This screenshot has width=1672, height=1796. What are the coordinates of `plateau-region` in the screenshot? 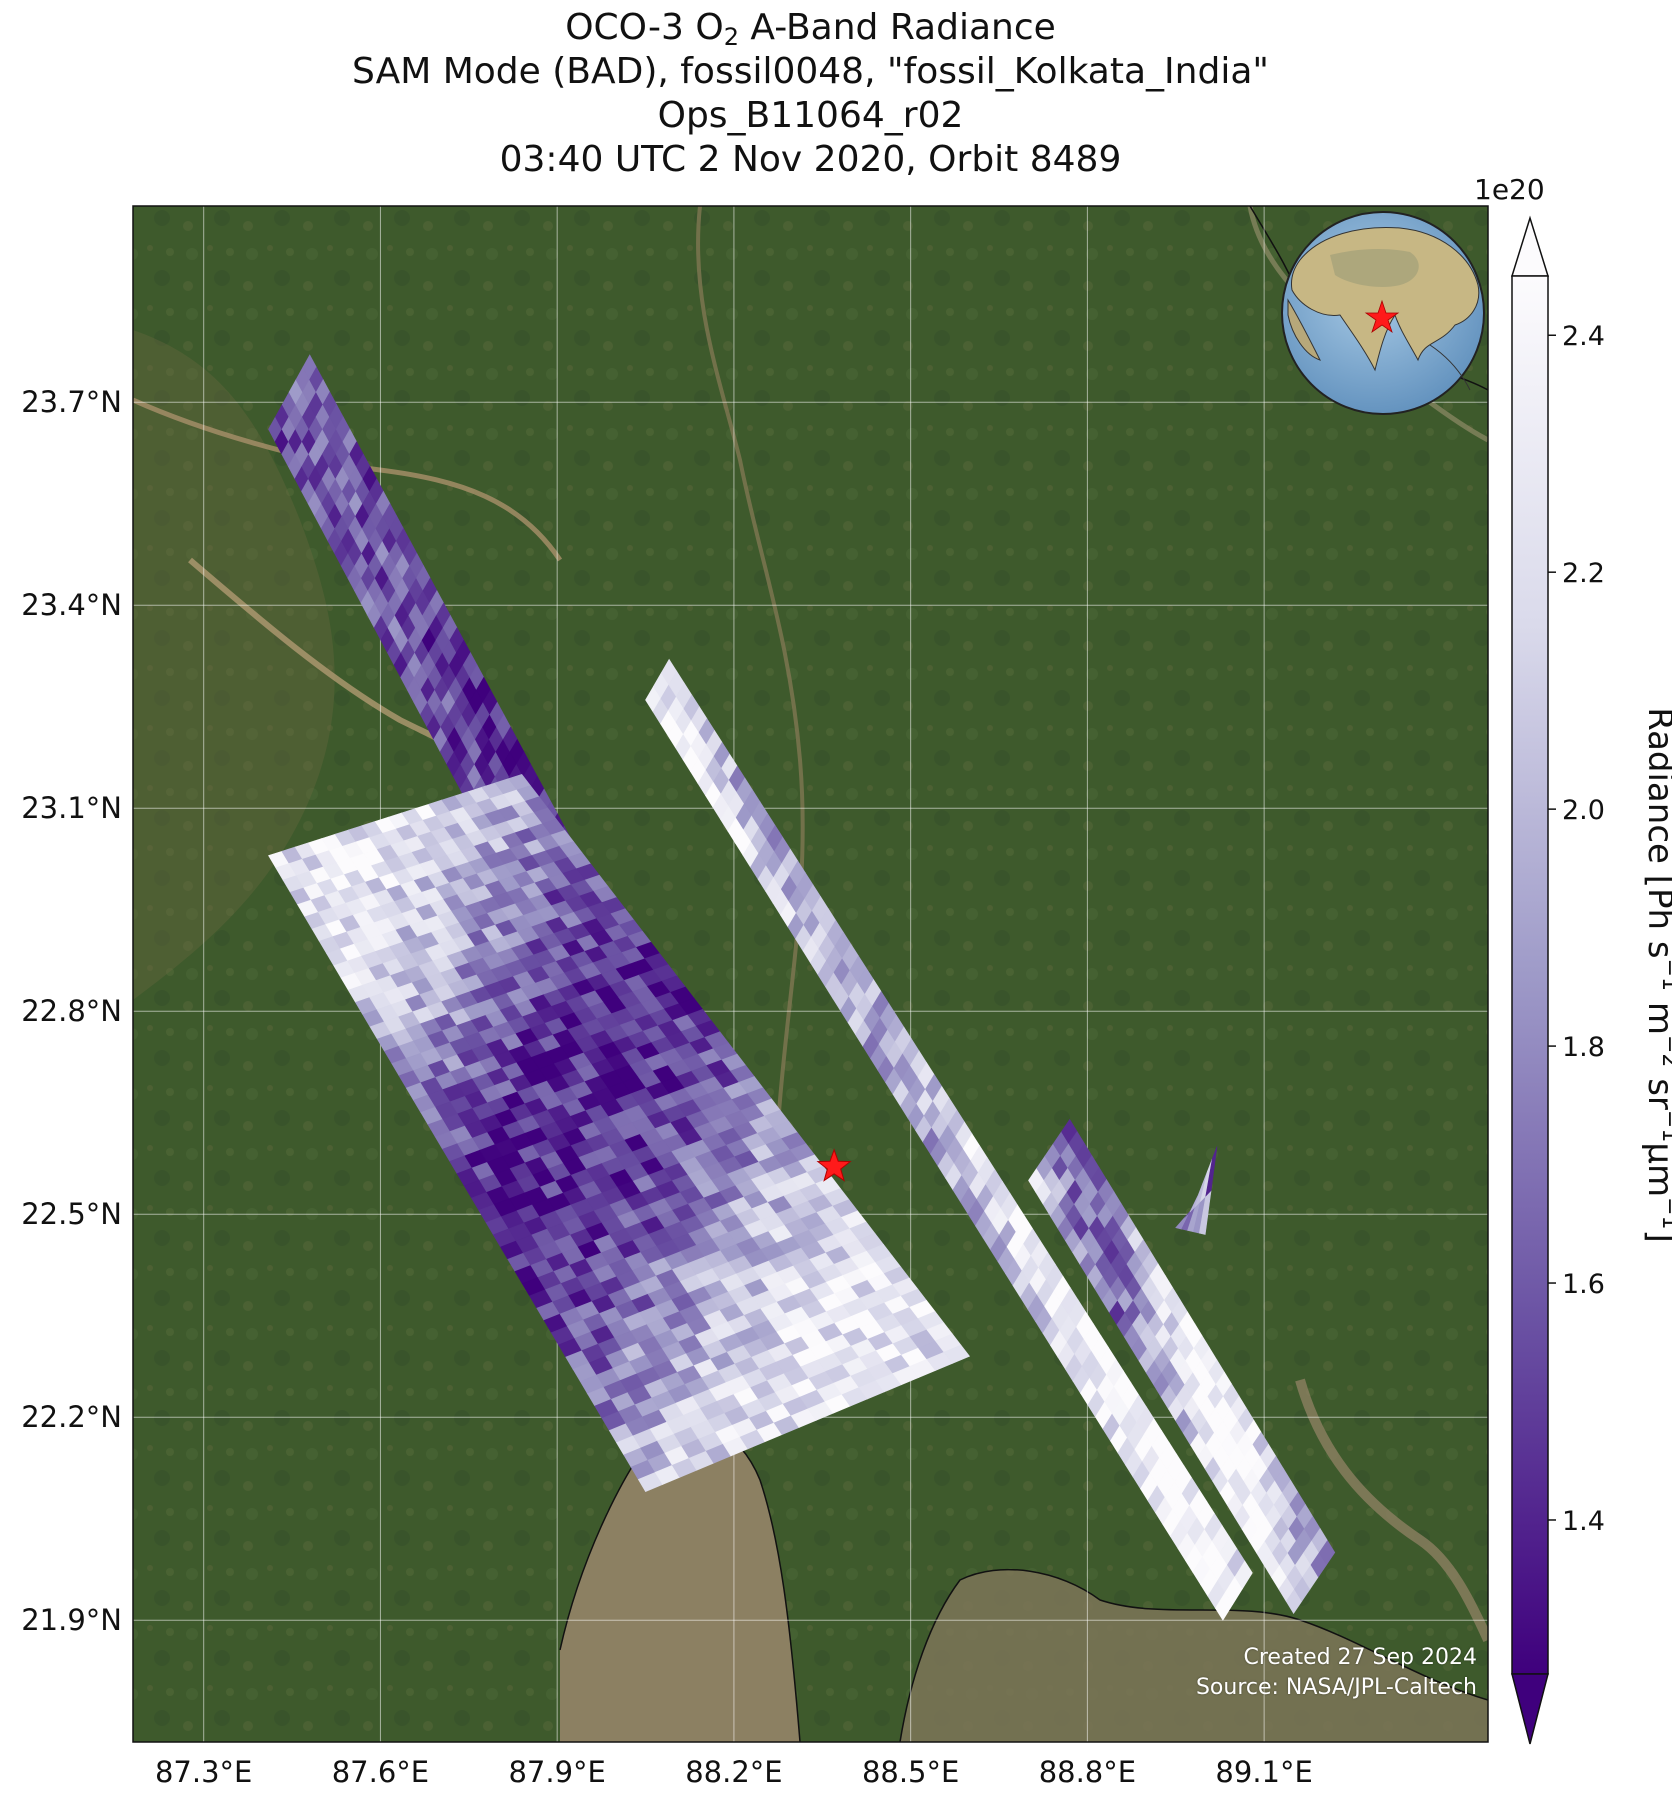 It's located at (234, 665).